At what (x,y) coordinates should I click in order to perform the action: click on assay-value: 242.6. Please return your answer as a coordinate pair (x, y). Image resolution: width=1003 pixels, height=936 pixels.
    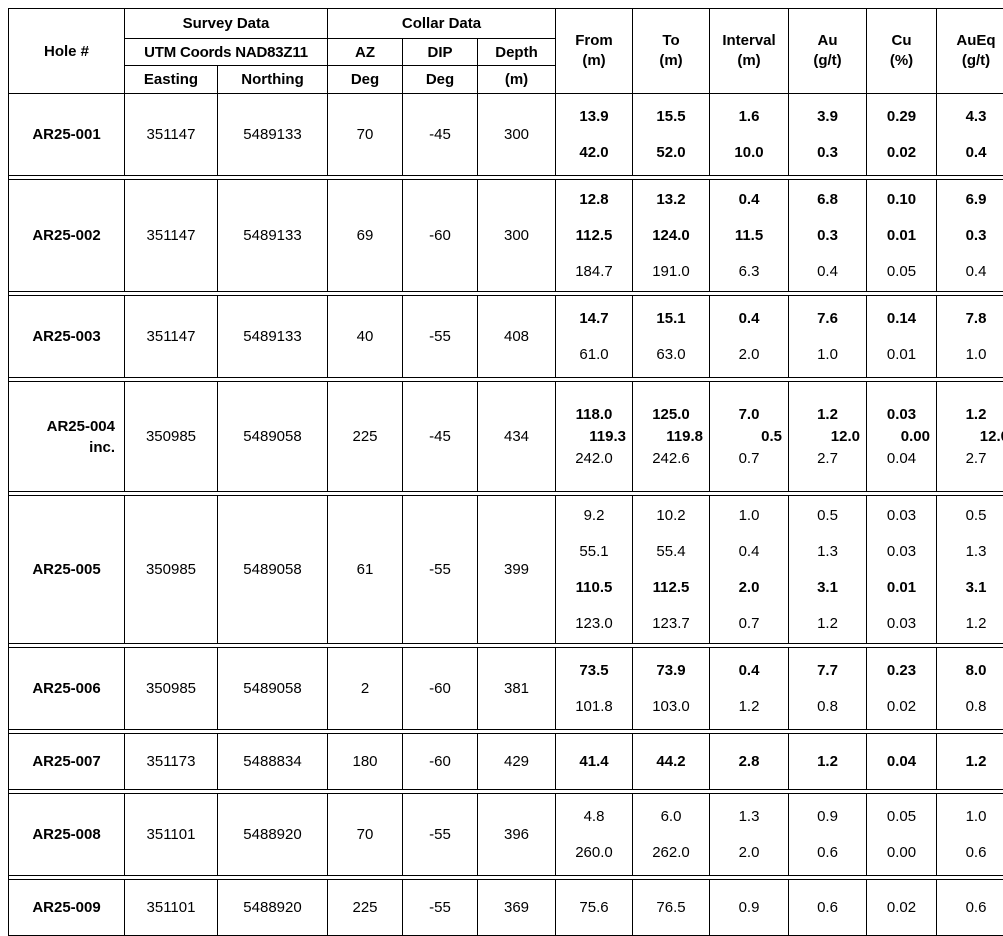
    Looking at the image, I should click on (671, 459).